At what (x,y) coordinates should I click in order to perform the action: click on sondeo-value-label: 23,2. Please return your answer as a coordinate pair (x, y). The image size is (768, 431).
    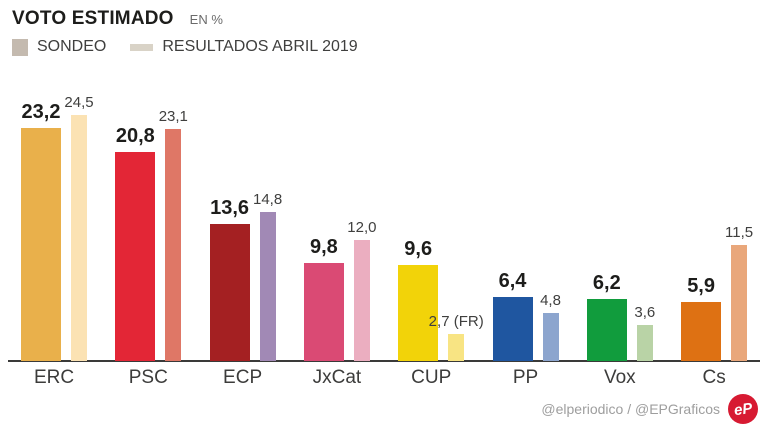
    Looking at the image, I should click on (41, 111).